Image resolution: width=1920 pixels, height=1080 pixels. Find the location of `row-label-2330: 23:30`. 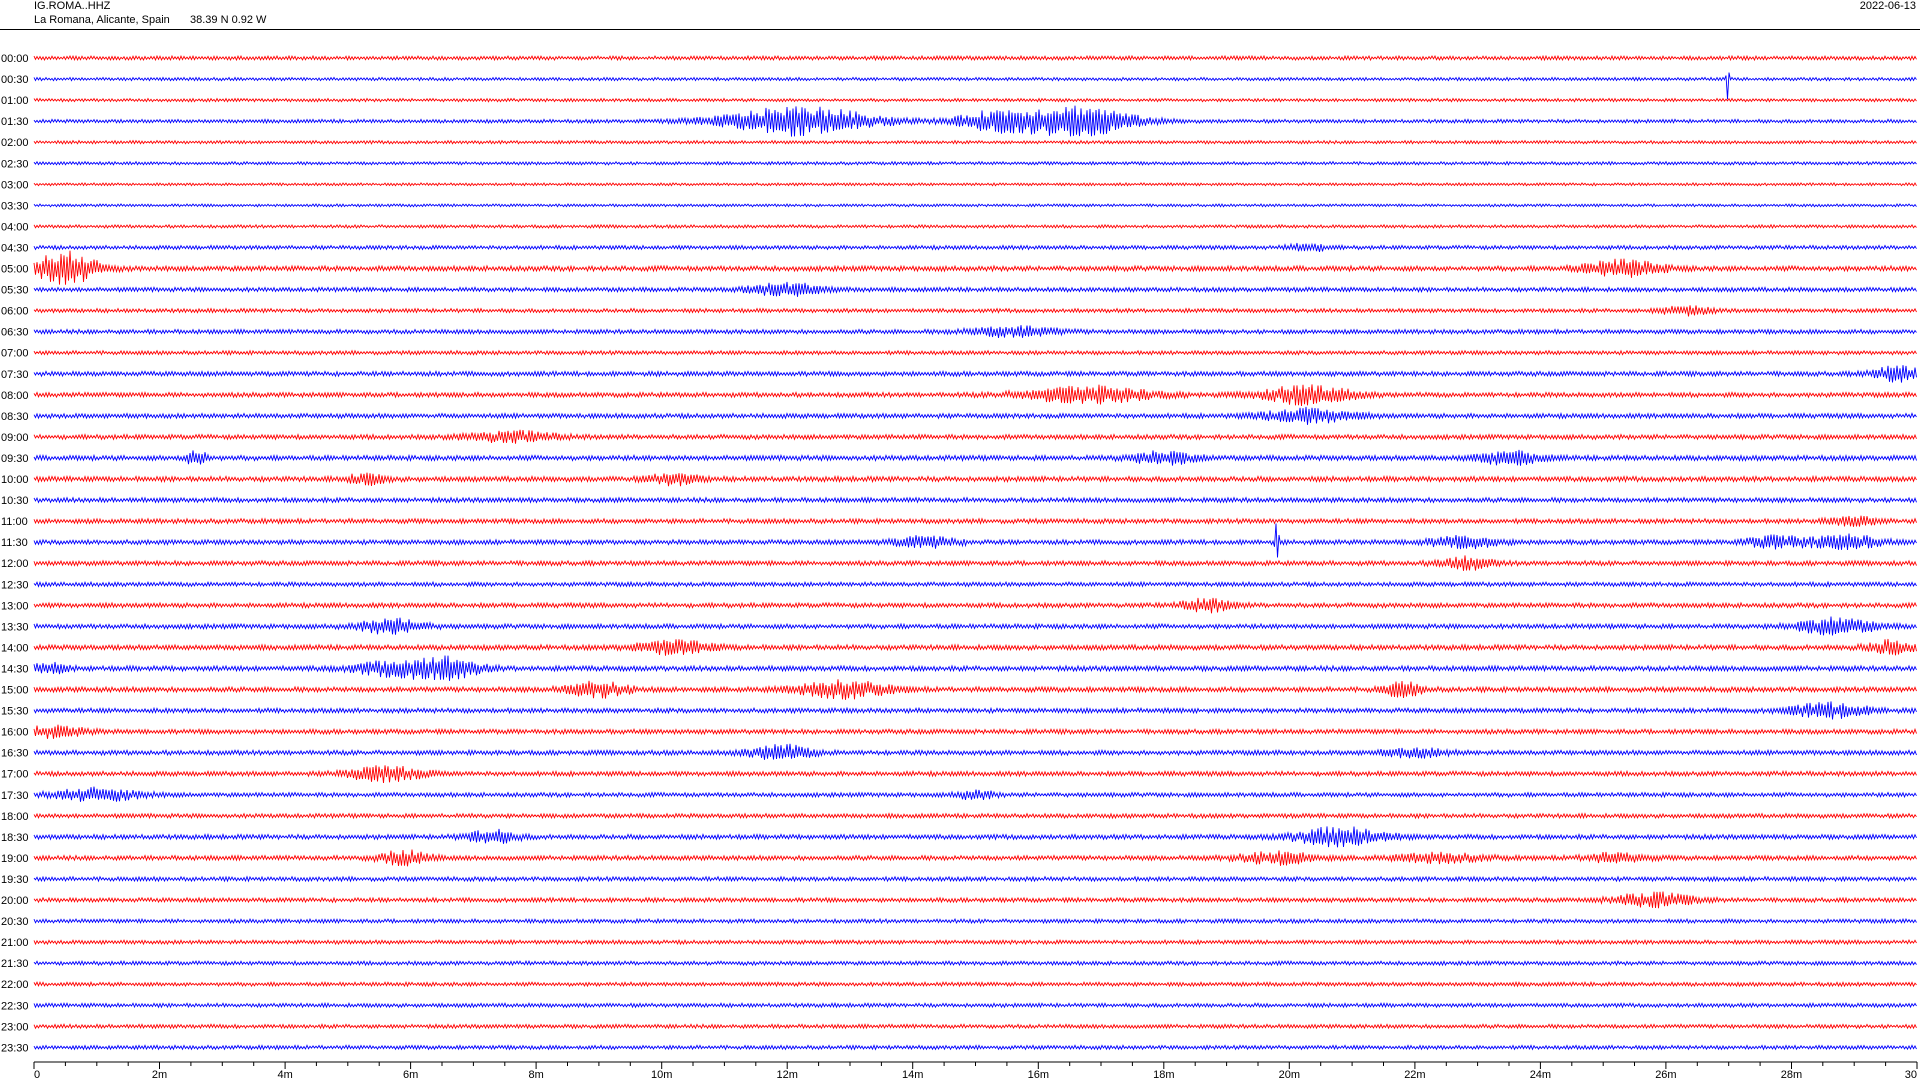

row-label-2330: 23:30 is located at coordinates (15, 1048).